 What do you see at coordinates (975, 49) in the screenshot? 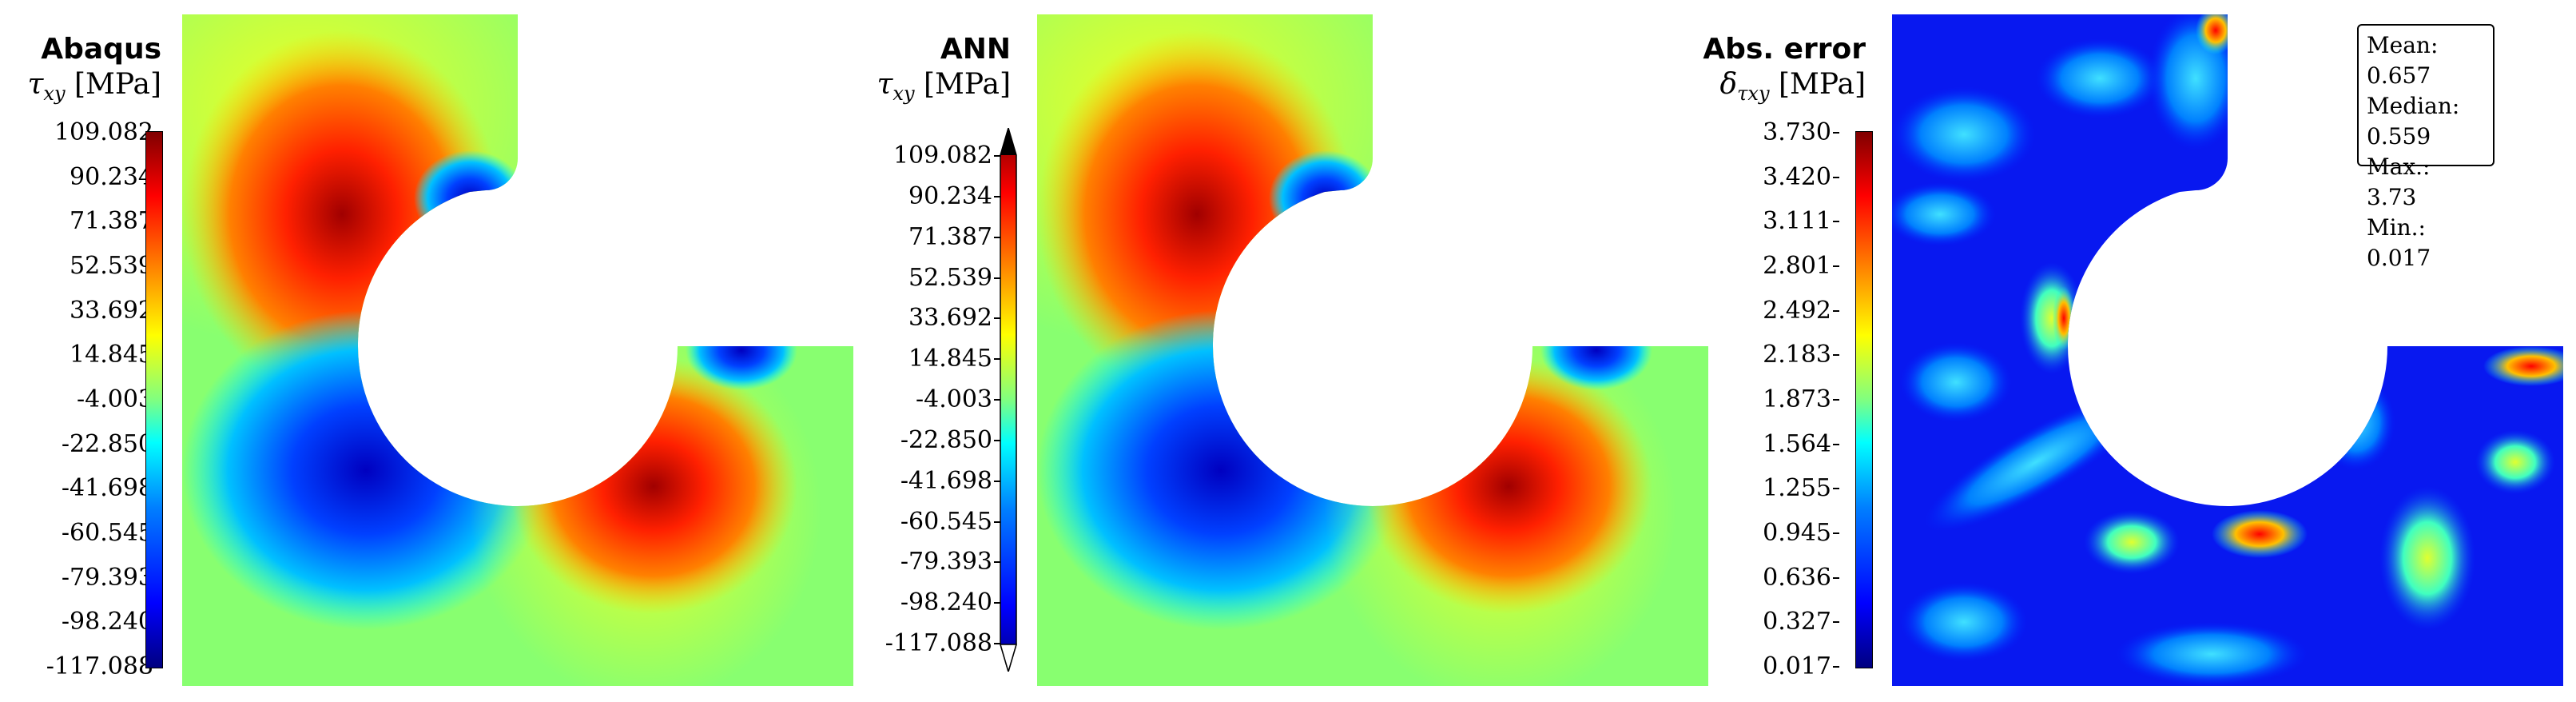
I see `title-label: ANN` at bounding box center [975, 49].